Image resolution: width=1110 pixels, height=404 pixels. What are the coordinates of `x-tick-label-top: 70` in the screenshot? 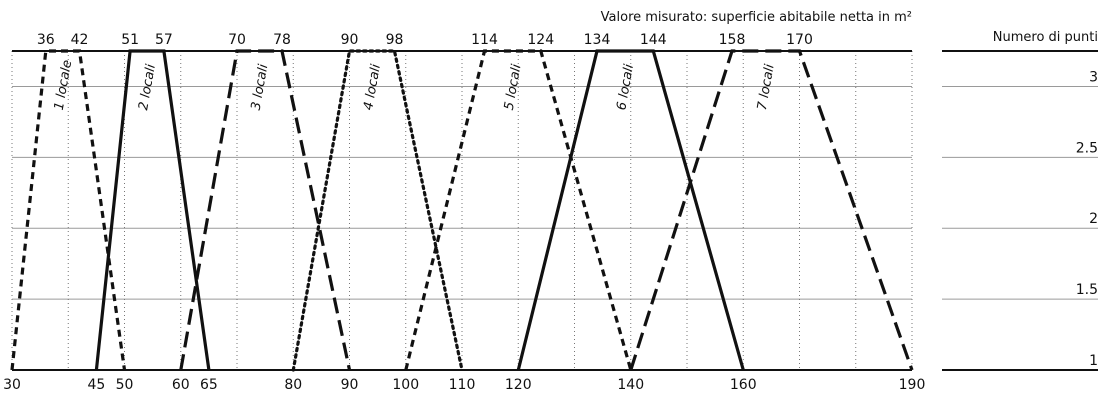 It's located at (237, 40).